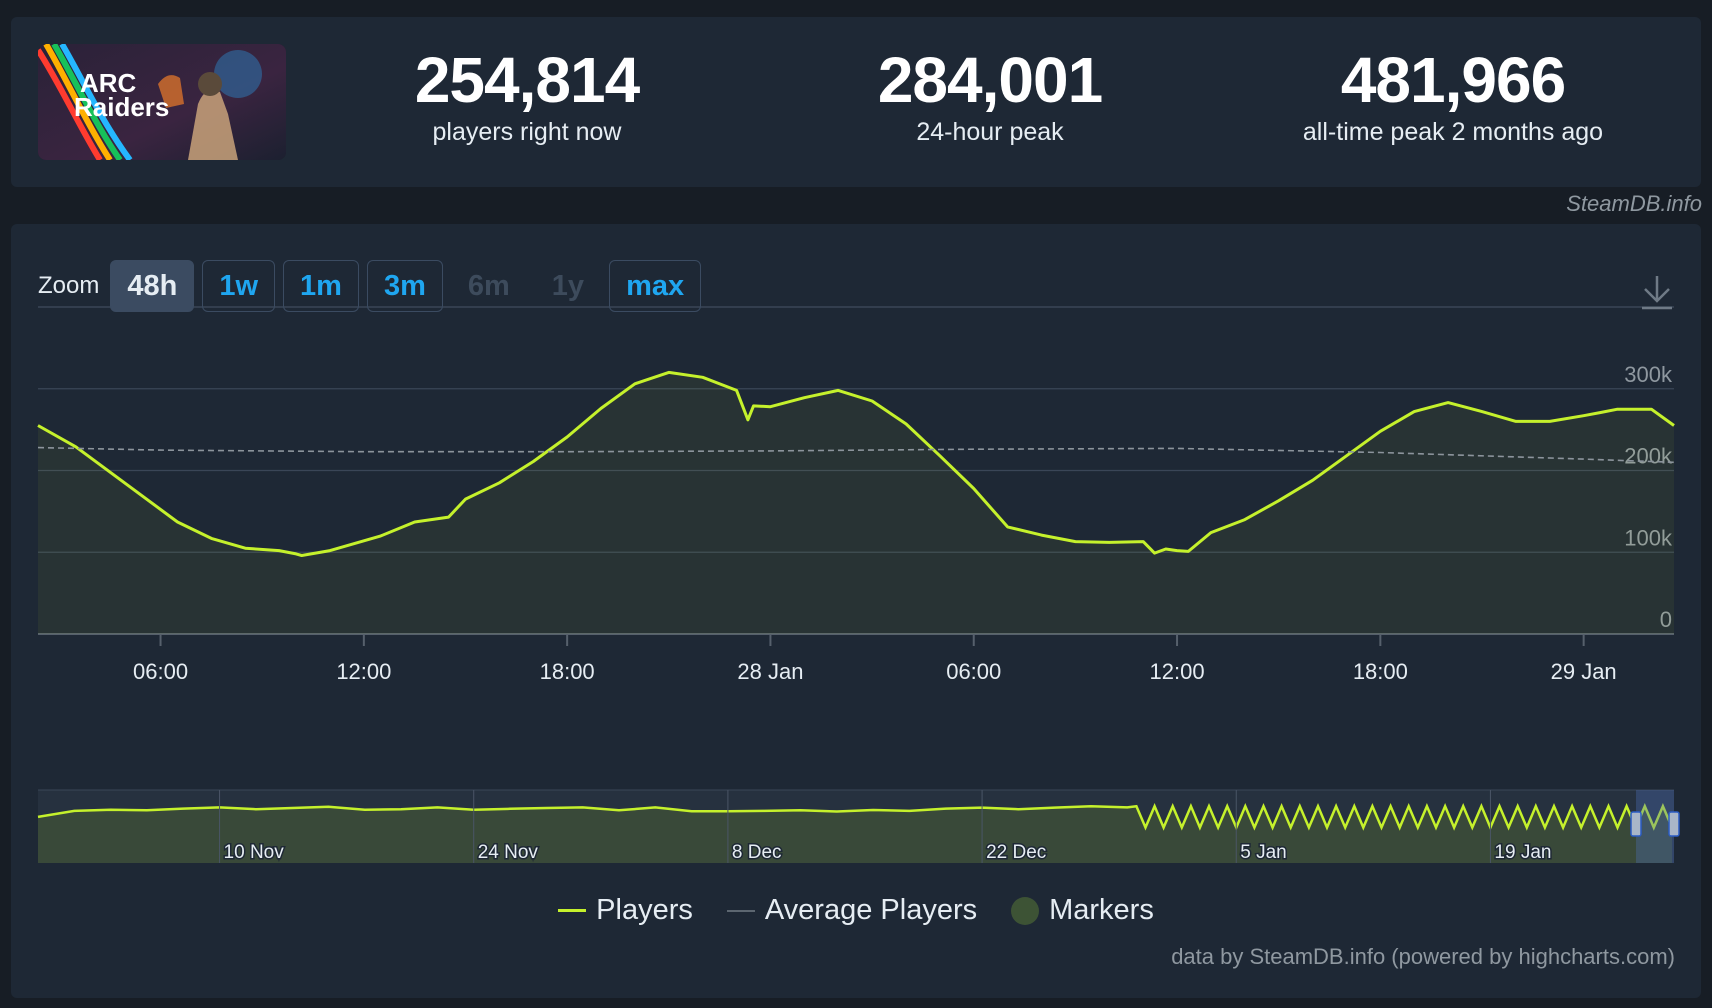 The image size is (1712, 1008). What do you see at coordinates (740, 910) in the screenshot?
I see `legend-average-swatch` at bounding box center [740, 910].